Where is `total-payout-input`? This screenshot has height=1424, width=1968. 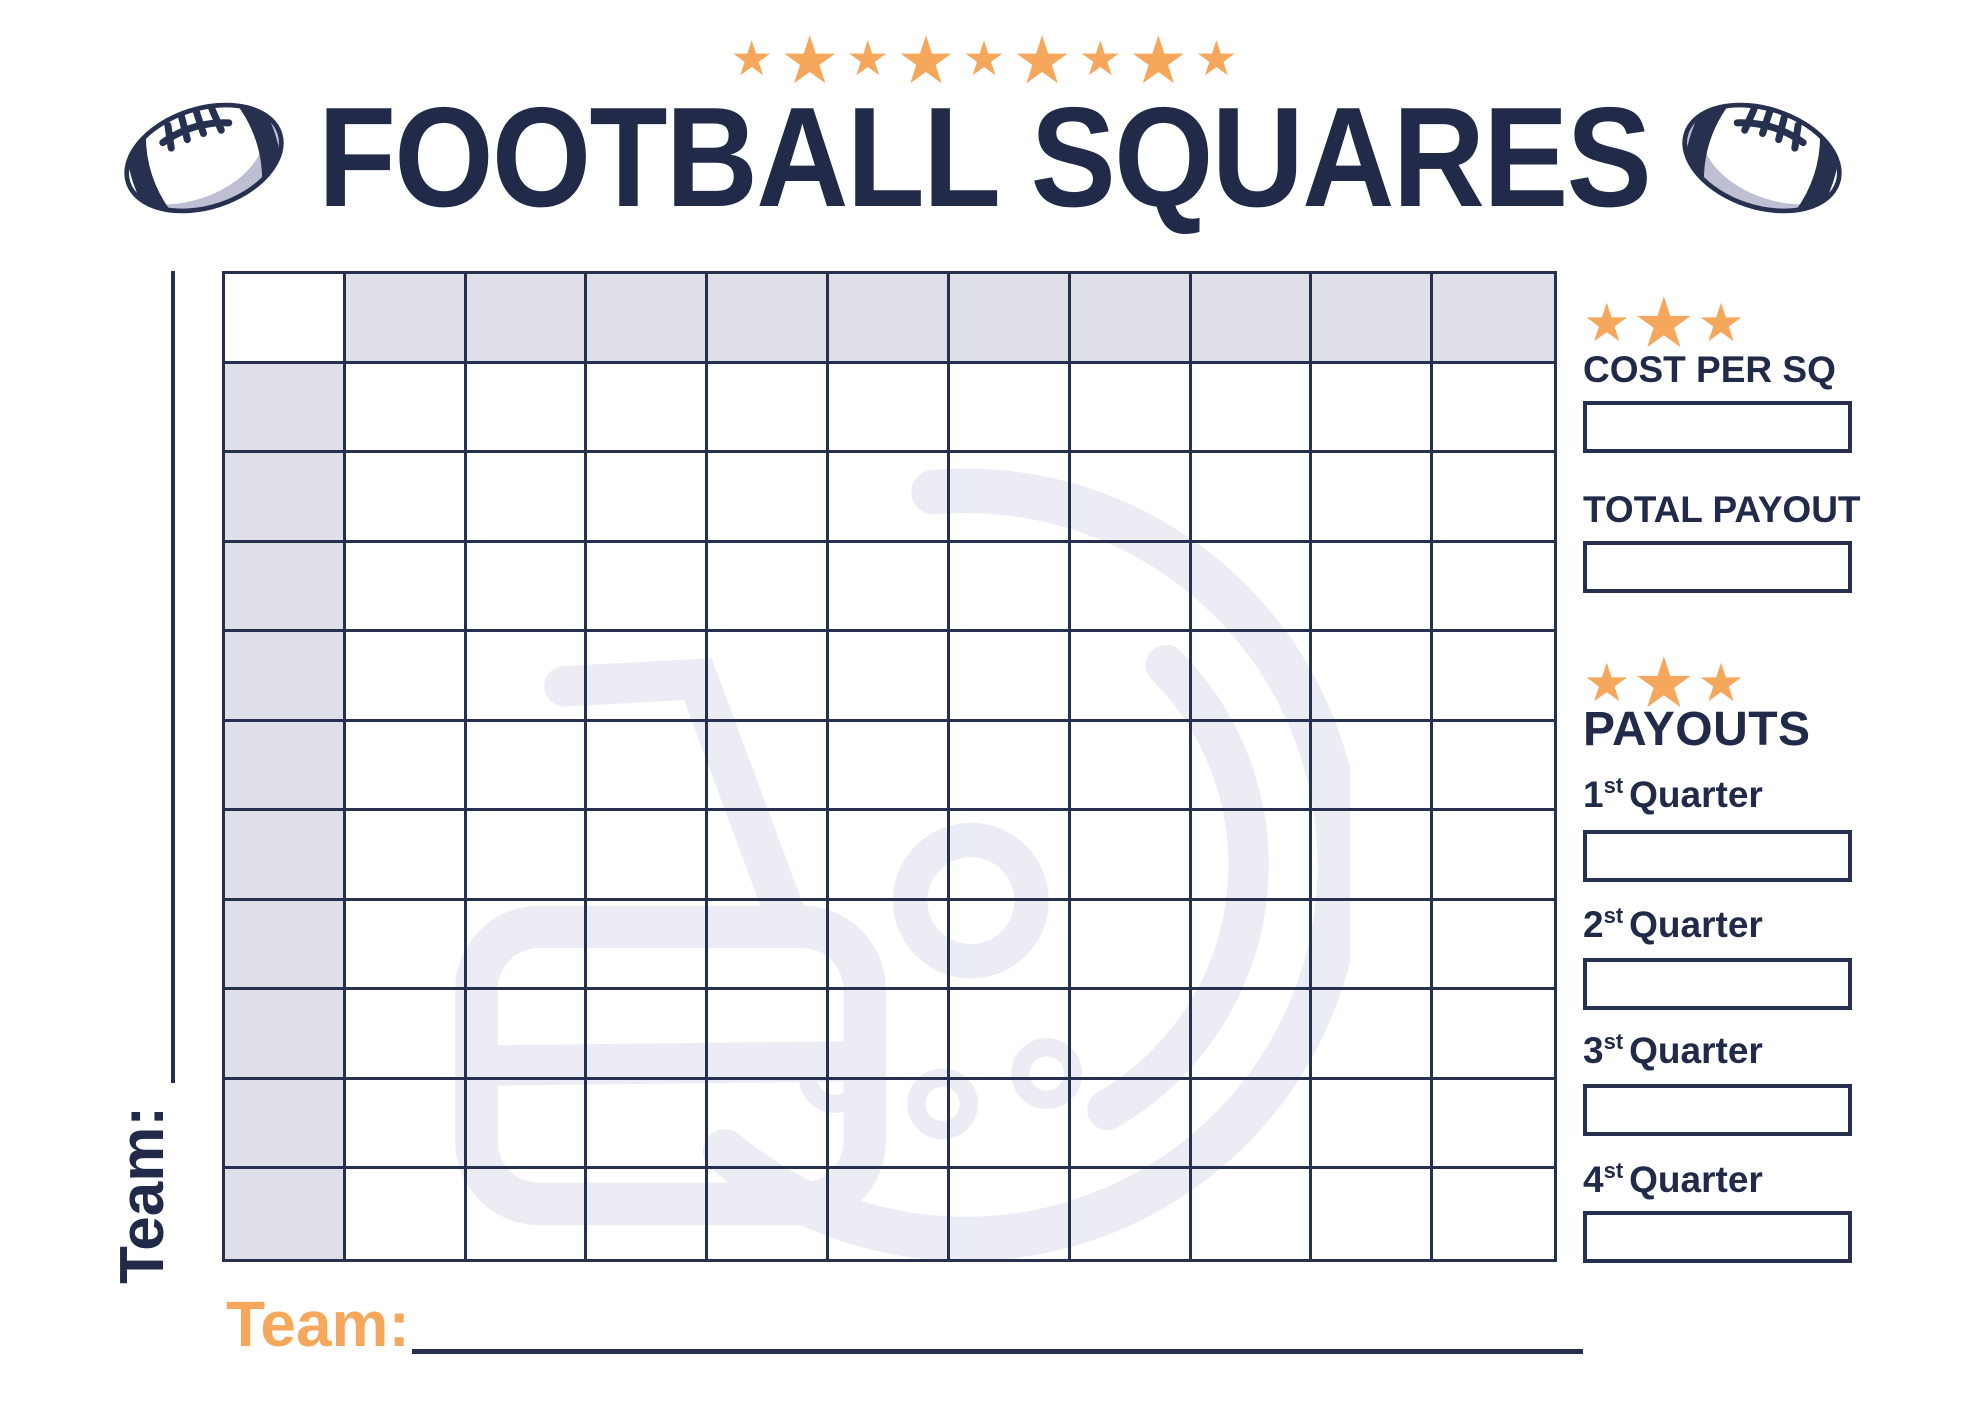 total-payout-input is located at coordinates (1717, 567).